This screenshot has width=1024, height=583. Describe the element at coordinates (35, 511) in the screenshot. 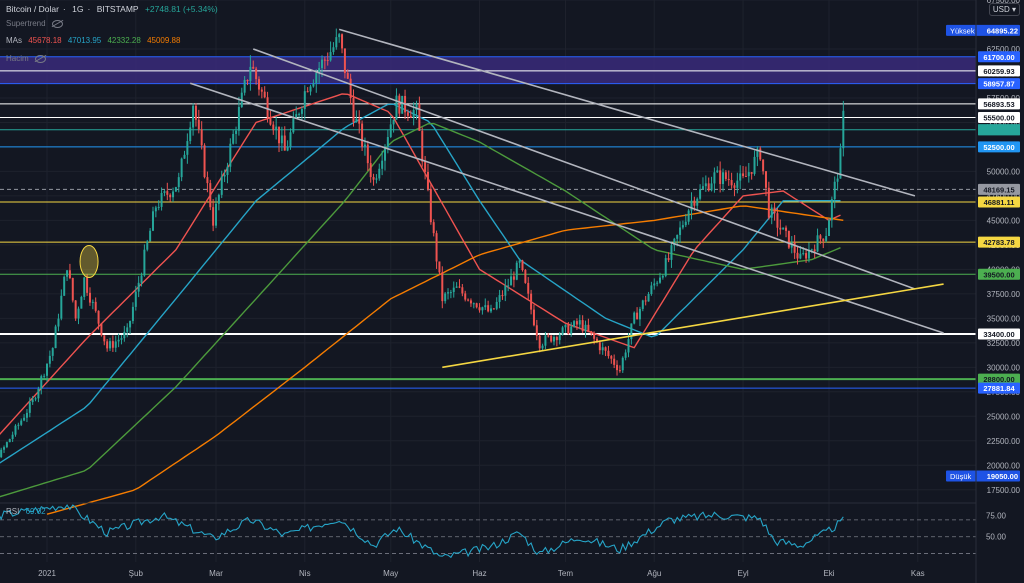

I see `rsi-value: 69.02` at that location.